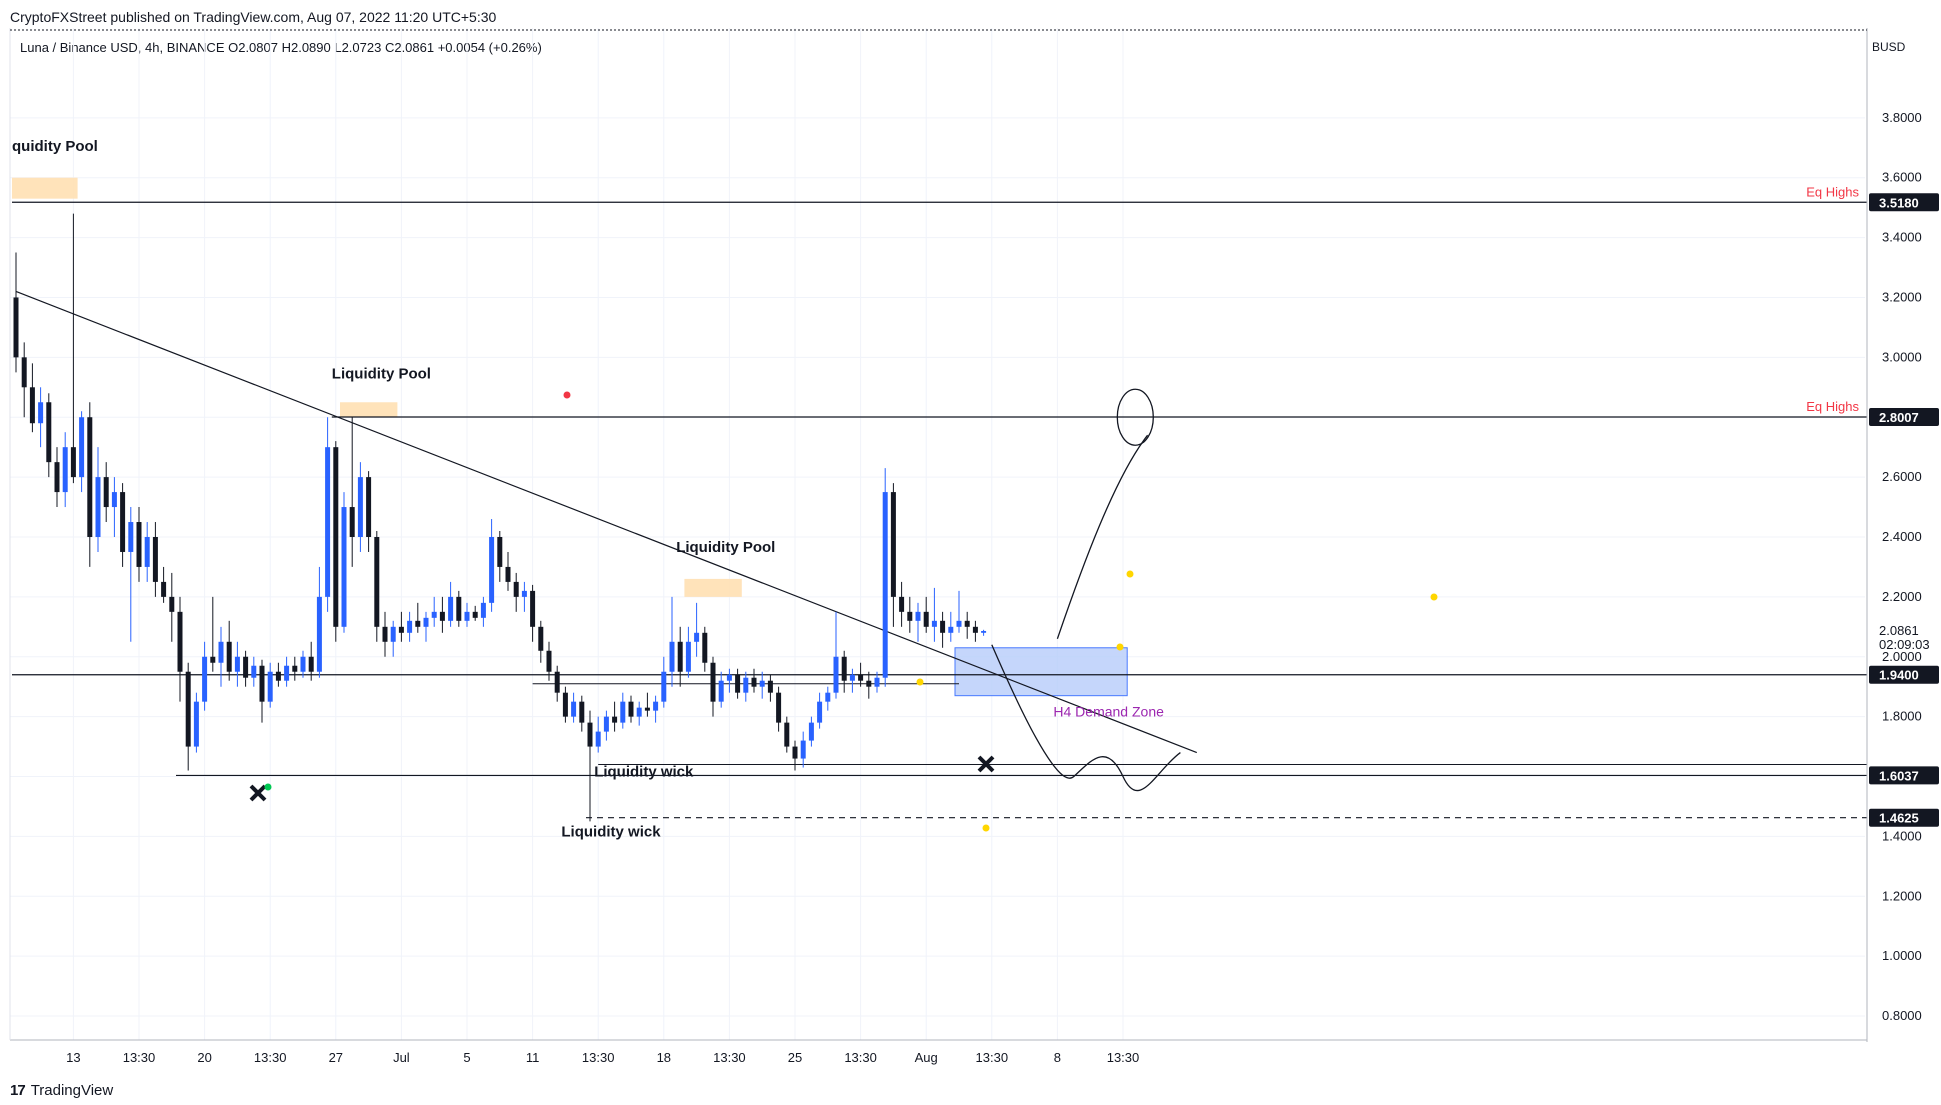  Describe the element at coordinates (1902, 955) in the screenshot. I see `y-tick-label: 1.0000` at that location.